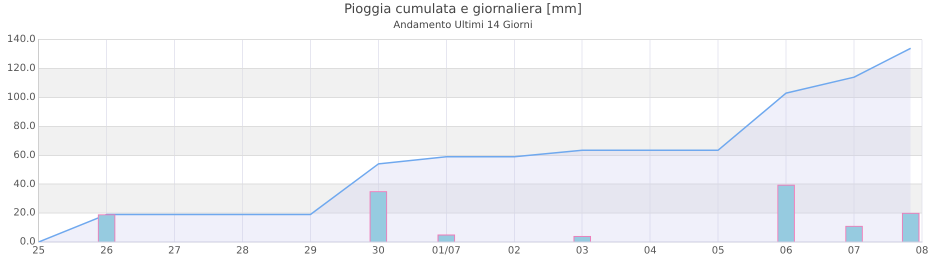 The image size is (940, 260). I want to click on y-tick-label: 120.0, so click(21, 68).